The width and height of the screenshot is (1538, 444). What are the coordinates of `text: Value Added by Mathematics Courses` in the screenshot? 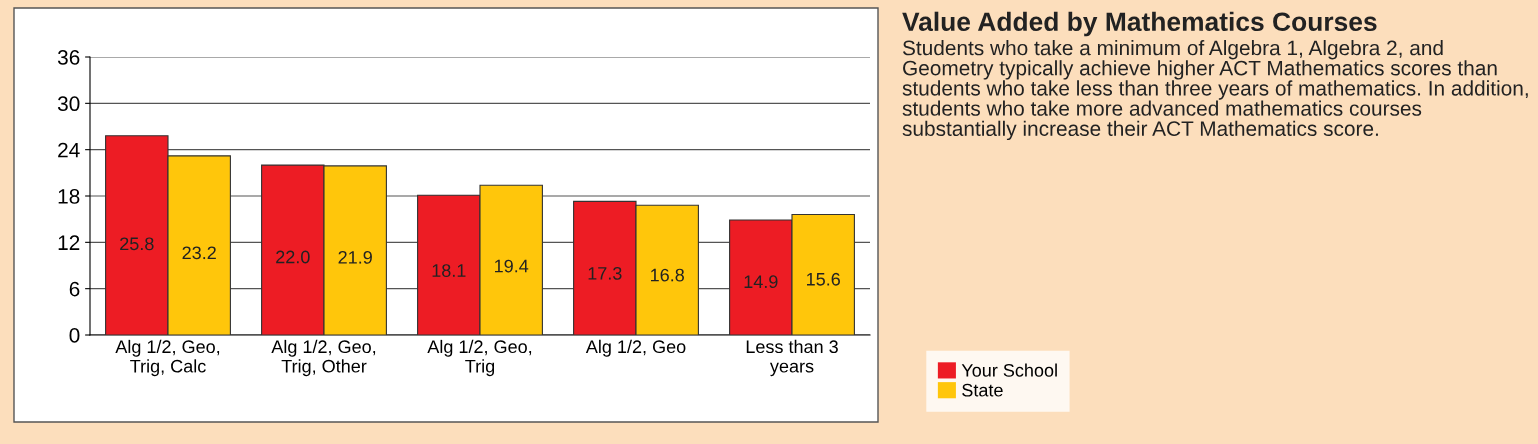 It's located at (1139, 24).